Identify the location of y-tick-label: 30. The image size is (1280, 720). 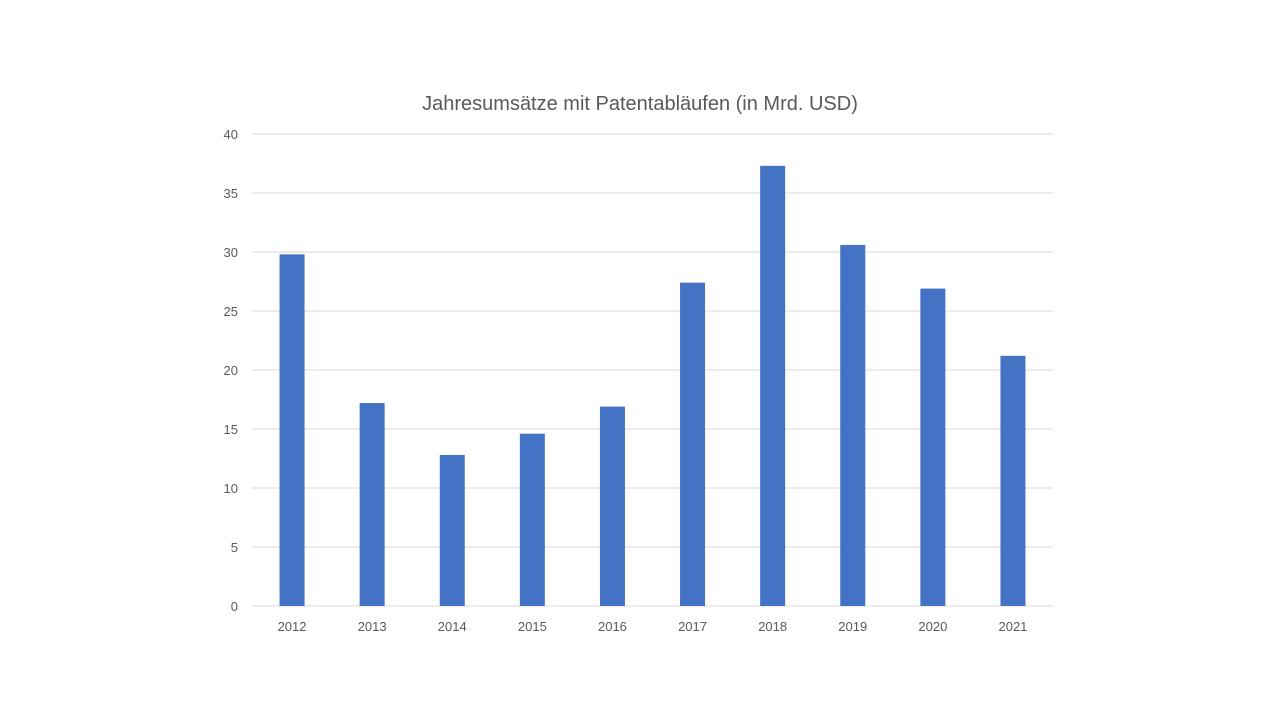
(231, 252).